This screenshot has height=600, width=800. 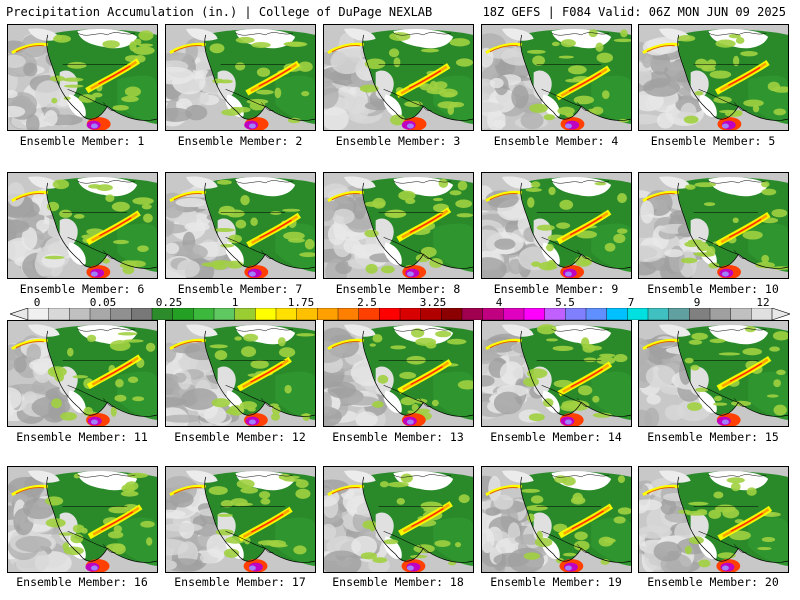 I want to click on colorbar-tick-label: 1.75, so click(x=301, y=302).